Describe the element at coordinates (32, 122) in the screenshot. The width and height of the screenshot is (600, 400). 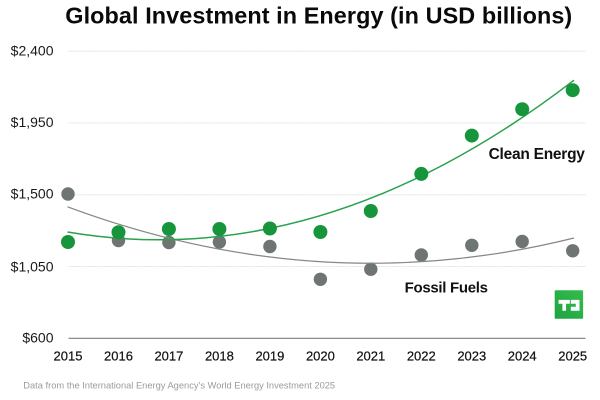
I see `svg-text: $1,950` at that location.